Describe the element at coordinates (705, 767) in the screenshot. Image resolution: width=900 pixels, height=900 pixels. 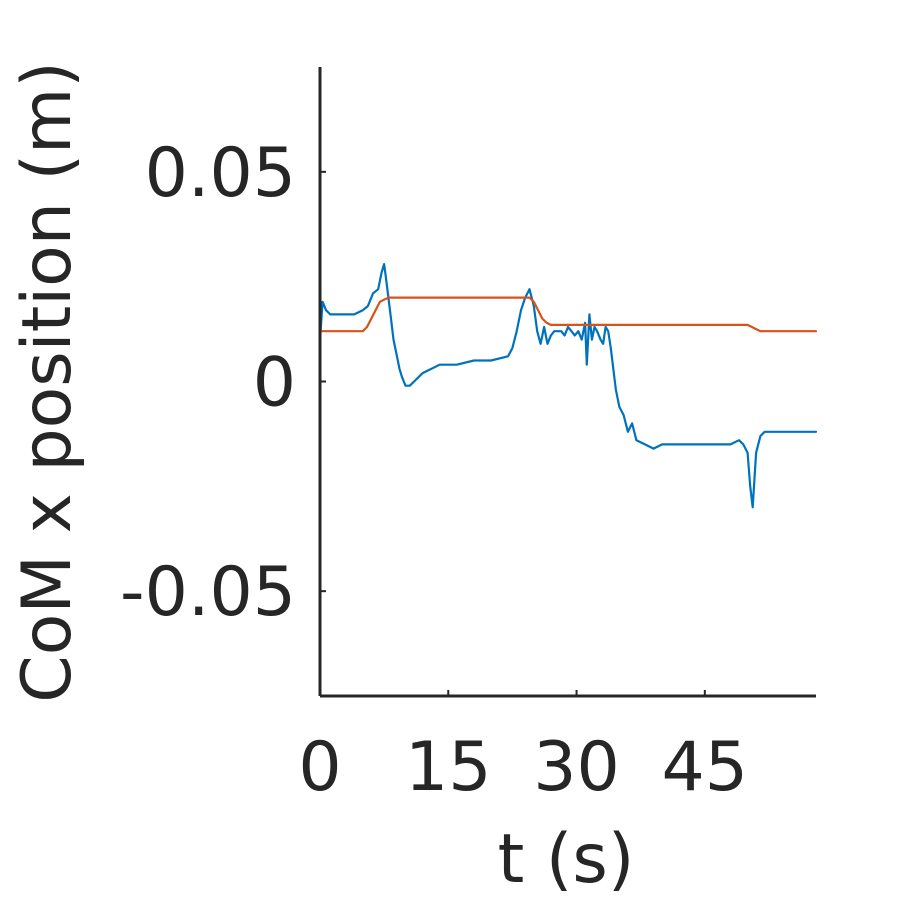
I see `x-tick-label: 45` at that location.